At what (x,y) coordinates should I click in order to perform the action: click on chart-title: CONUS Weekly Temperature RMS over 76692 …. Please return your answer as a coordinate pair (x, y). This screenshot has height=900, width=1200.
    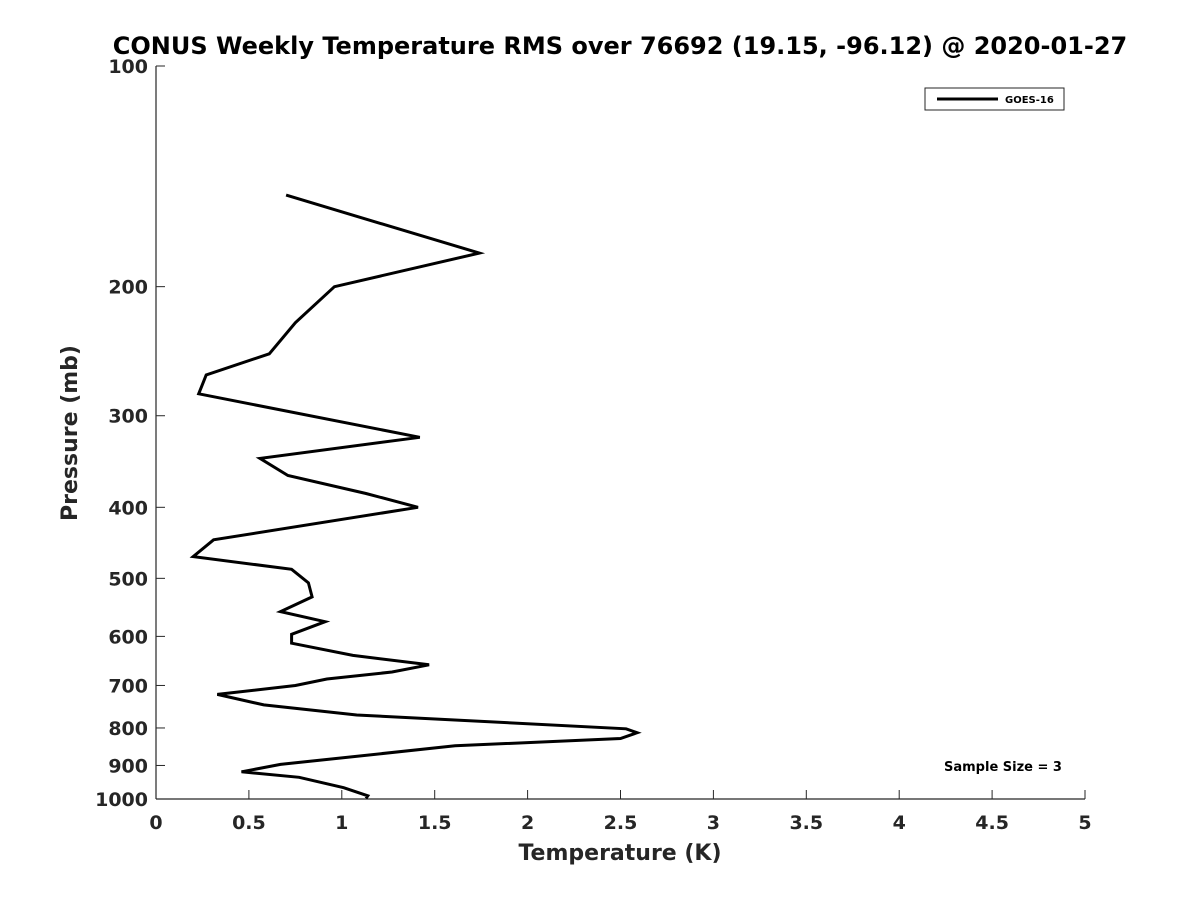
    Looking at the image, I should click on (620, 46).